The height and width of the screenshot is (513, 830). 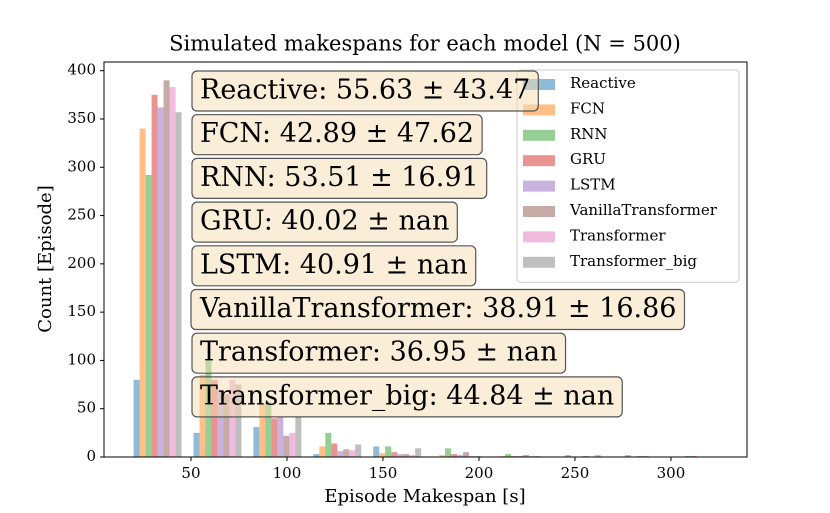 I want to click on legend-label: VanillaTransformer, so click(x=643, y=210).